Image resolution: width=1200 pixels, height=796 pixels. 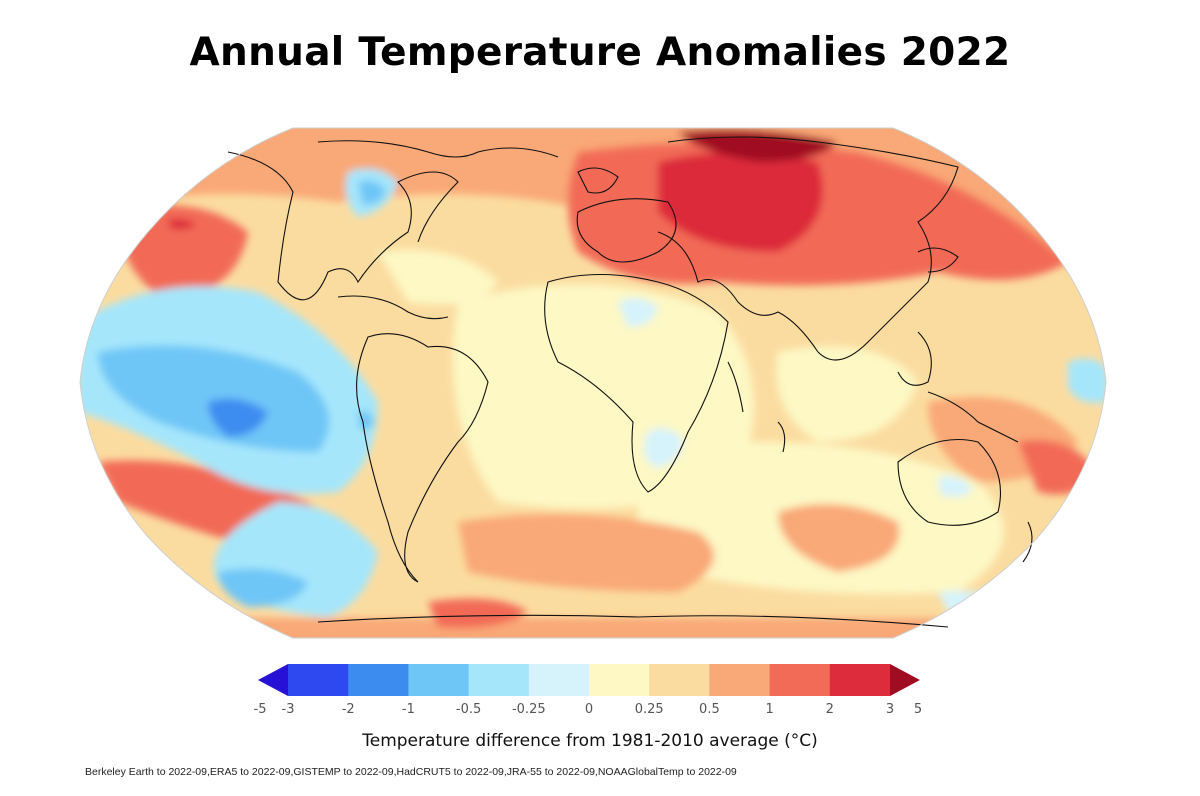 I want to click on colorbar-tick-label: -0.25, so click(x=528, y=709).